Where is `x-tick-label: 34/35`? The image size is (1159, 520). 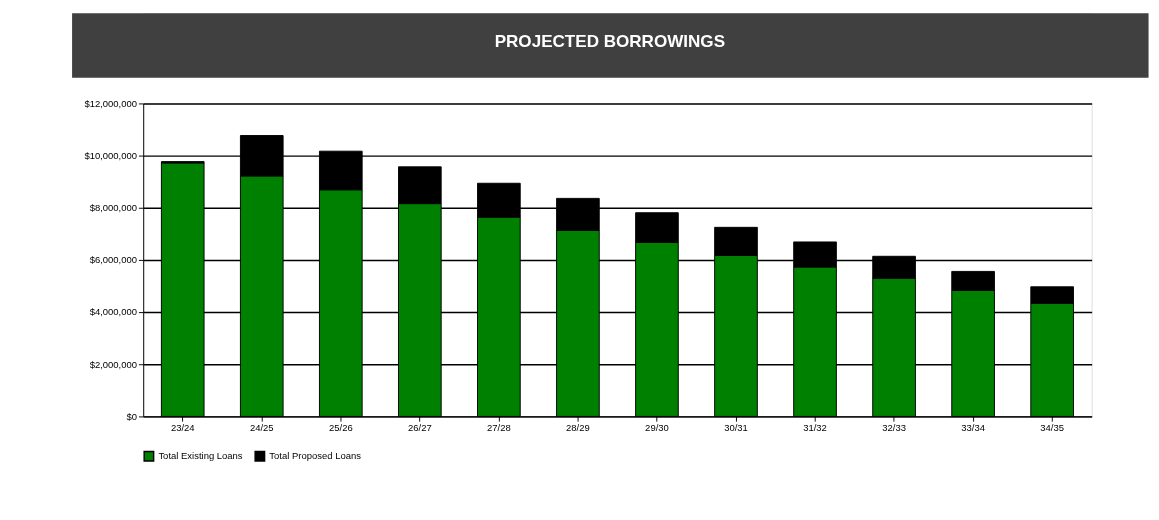 x-tick-label: 34/35 is located at coordinates (1052, 428).